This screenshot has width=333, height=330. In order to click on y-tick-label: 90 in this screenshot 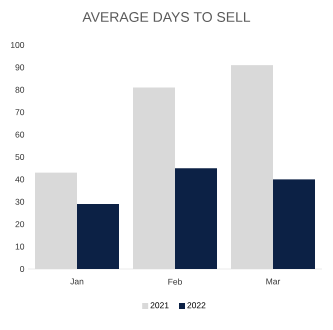, I will do `click(19, 67)`.